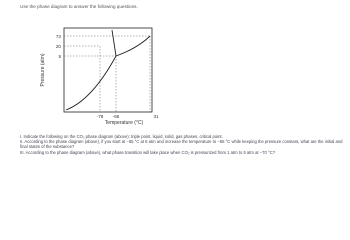  Describe the element at coordinates (43, 69) in the screenshot. I see `y-axis-label: Pressure (atm)` at that location.